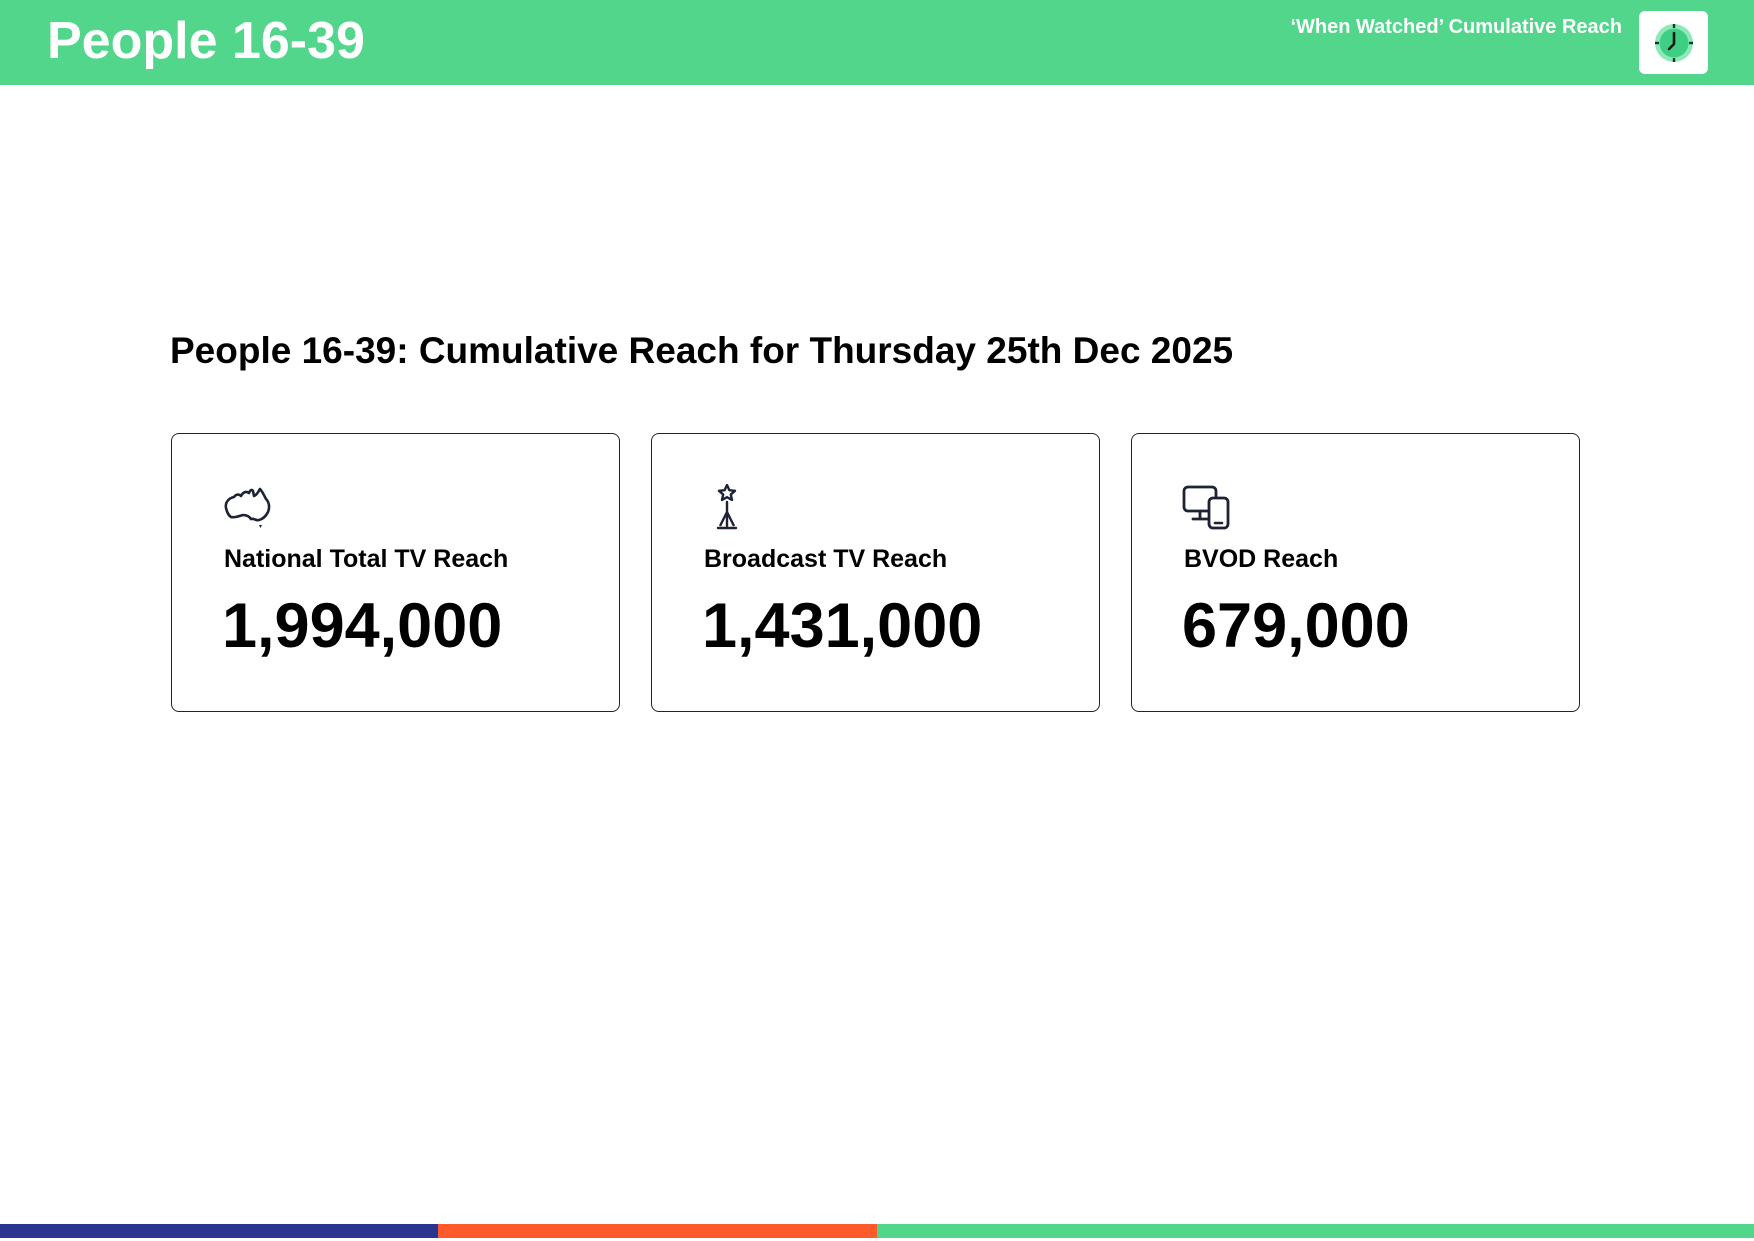 The height and width of the screenshot is (1241, 1754). I want to click on footer-bar-navy, so click(219, 1231).